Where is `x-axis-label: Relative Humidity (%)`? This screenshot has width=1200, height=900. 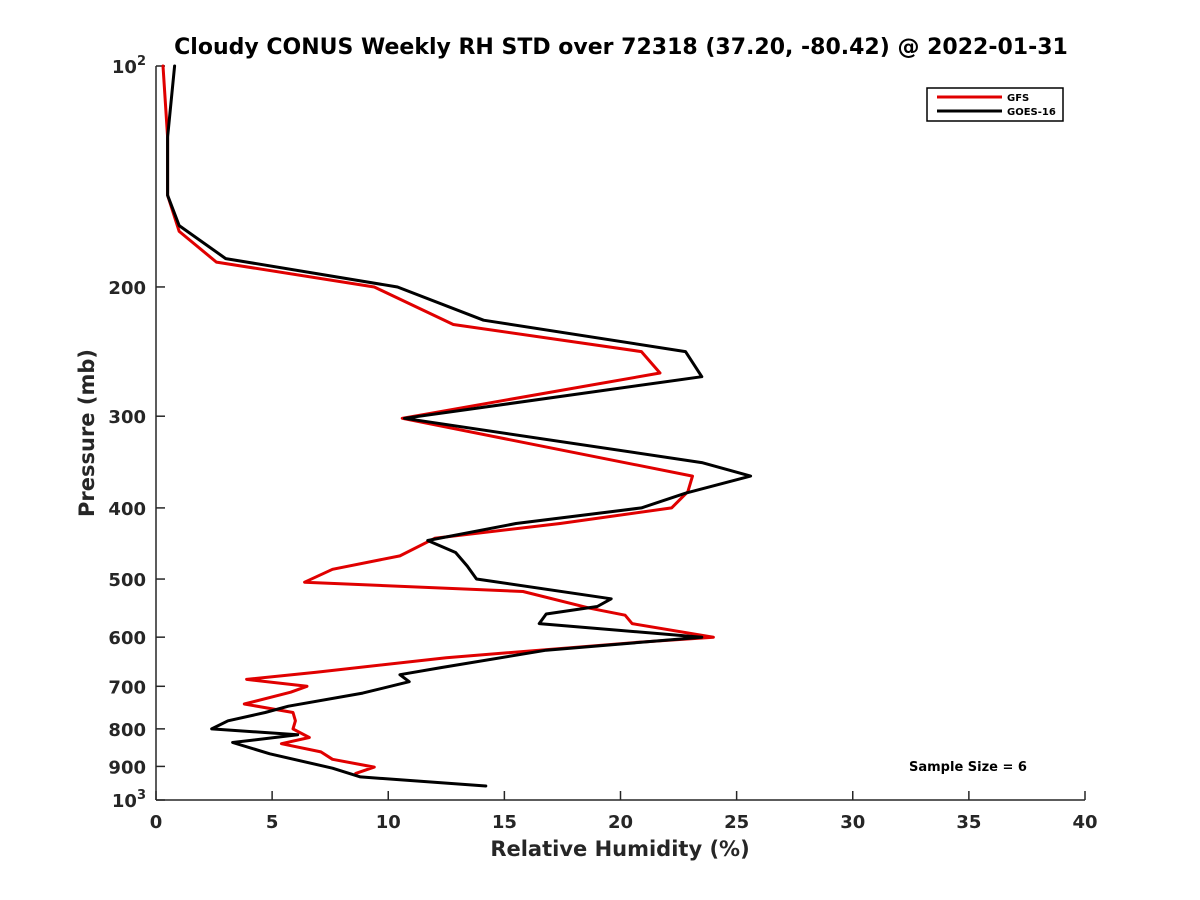 x-axis-label: Relative Humidity (%) is located at coordinates (619, 849).